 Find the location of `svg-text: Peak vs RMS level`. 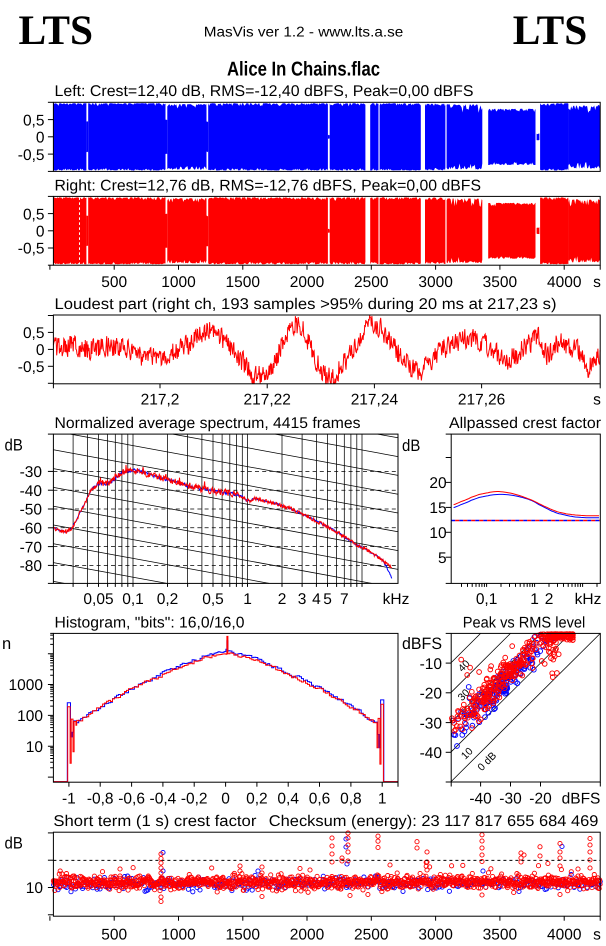

svg-text: Peak vs RMS level is located at coordinates (524, 622).